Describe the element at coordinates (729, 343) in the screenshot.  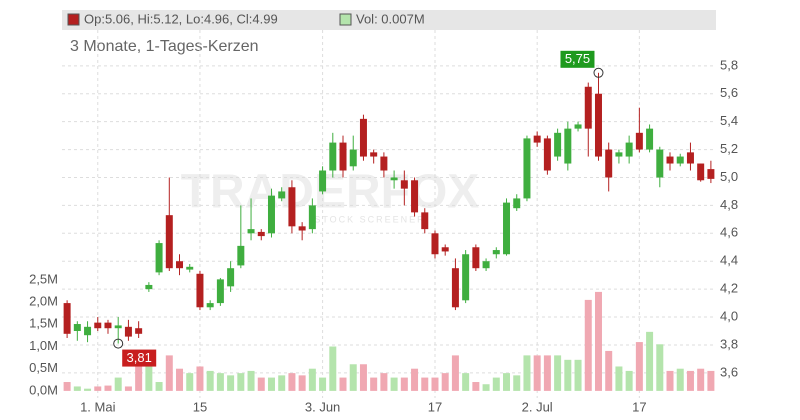
I see `y-tick-label: 3,8` at that location.